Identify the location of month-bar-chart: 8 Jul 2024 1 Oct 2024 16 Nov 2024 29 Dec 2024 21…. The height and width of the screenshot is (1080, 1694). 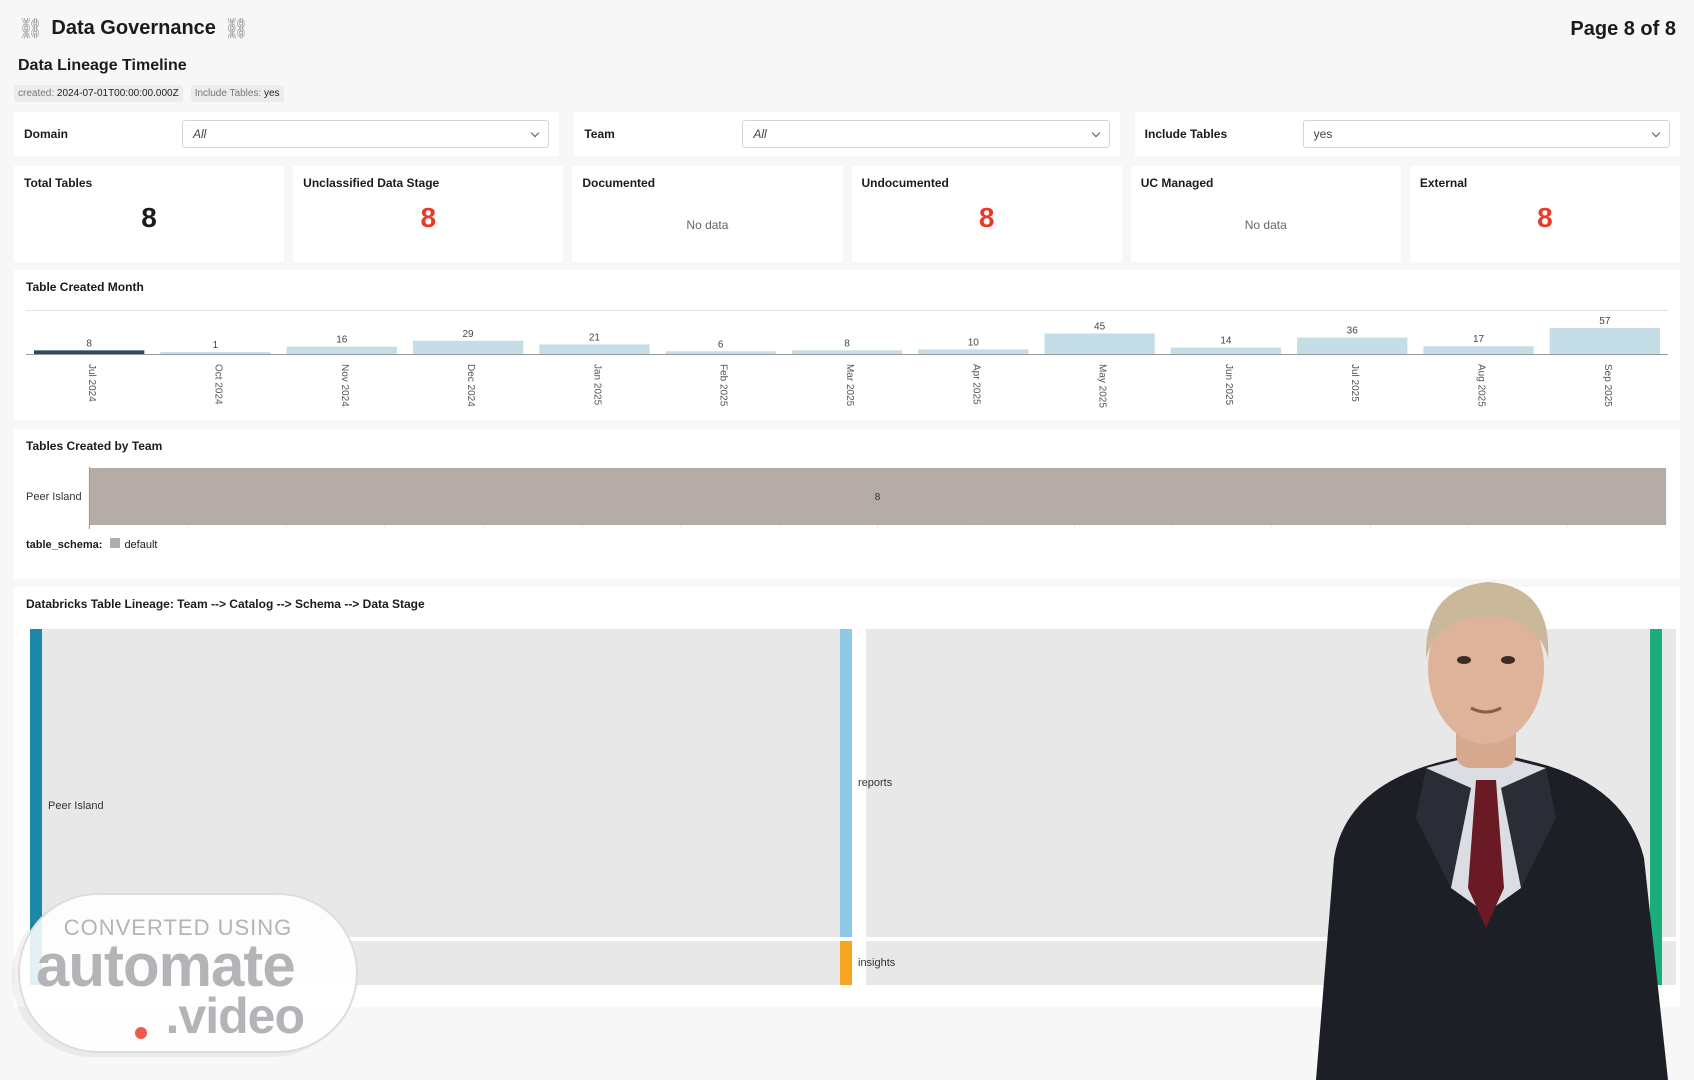
(847, 359).